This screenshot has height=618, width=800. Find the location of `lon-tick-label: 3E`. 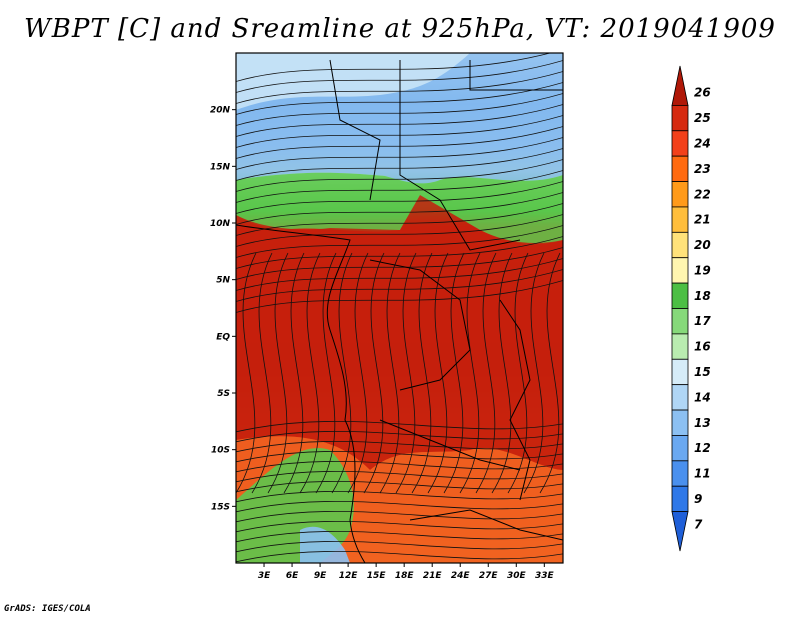

lon-tick-label: 3E is located at coordinates (264, 576).